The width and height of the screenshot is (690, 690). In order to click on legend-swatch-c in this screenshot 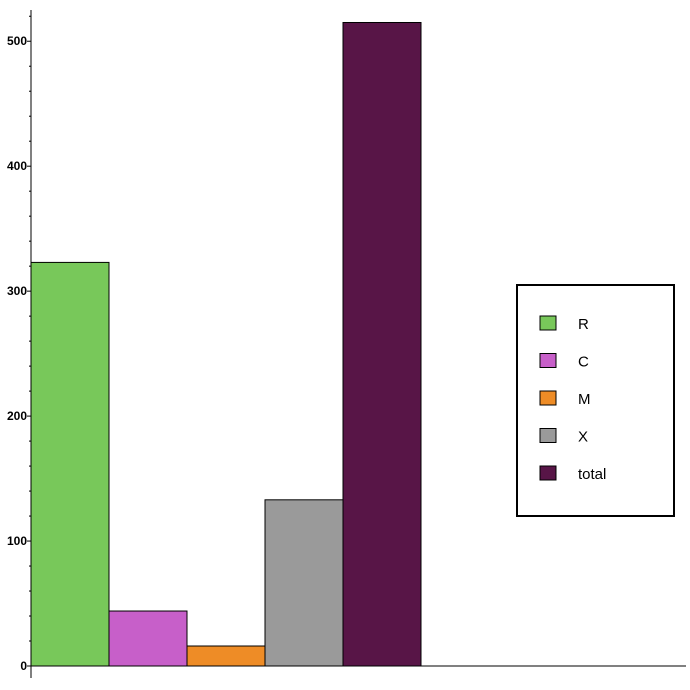, I will do `click(548, 360)`.